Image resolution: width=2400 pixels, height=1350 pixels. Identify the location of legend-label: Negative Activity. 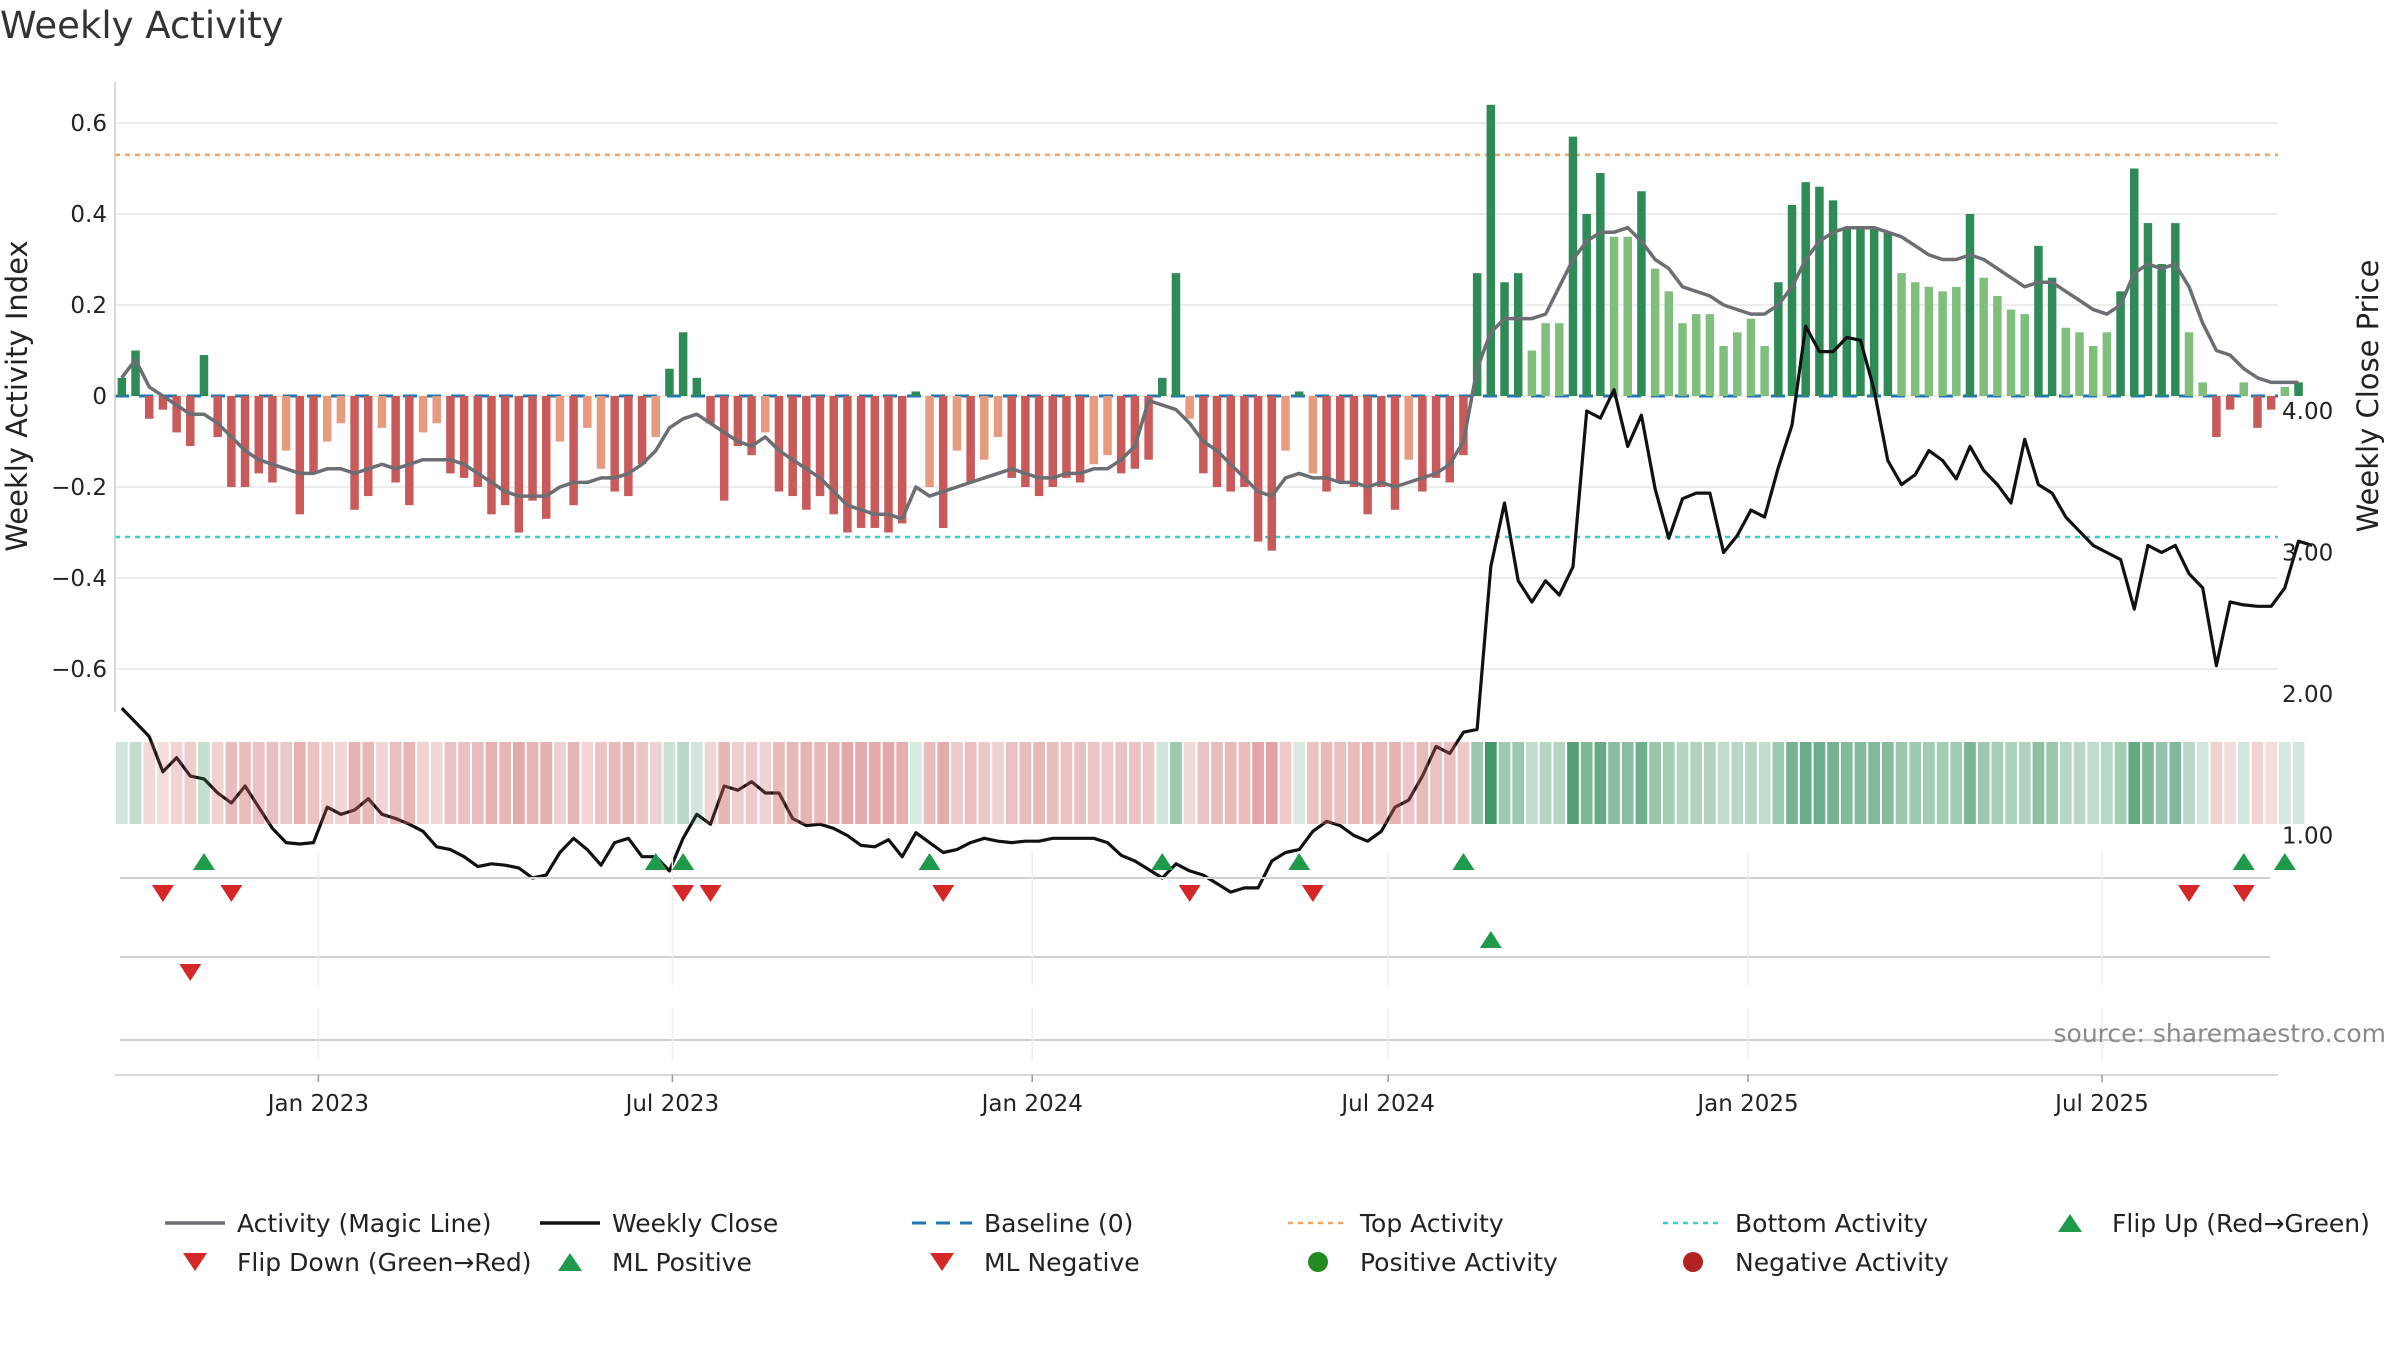
(1842, 1262).